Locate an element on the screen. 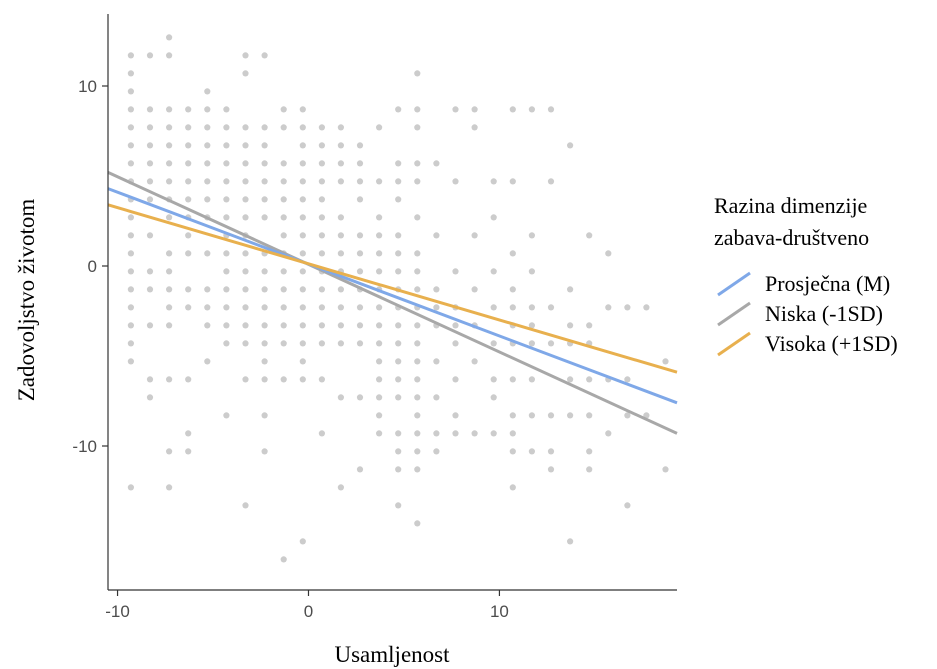 This screenshot has height=669, width=937. legend-label: Prosječna (M) is located at coordinates (827, 283).